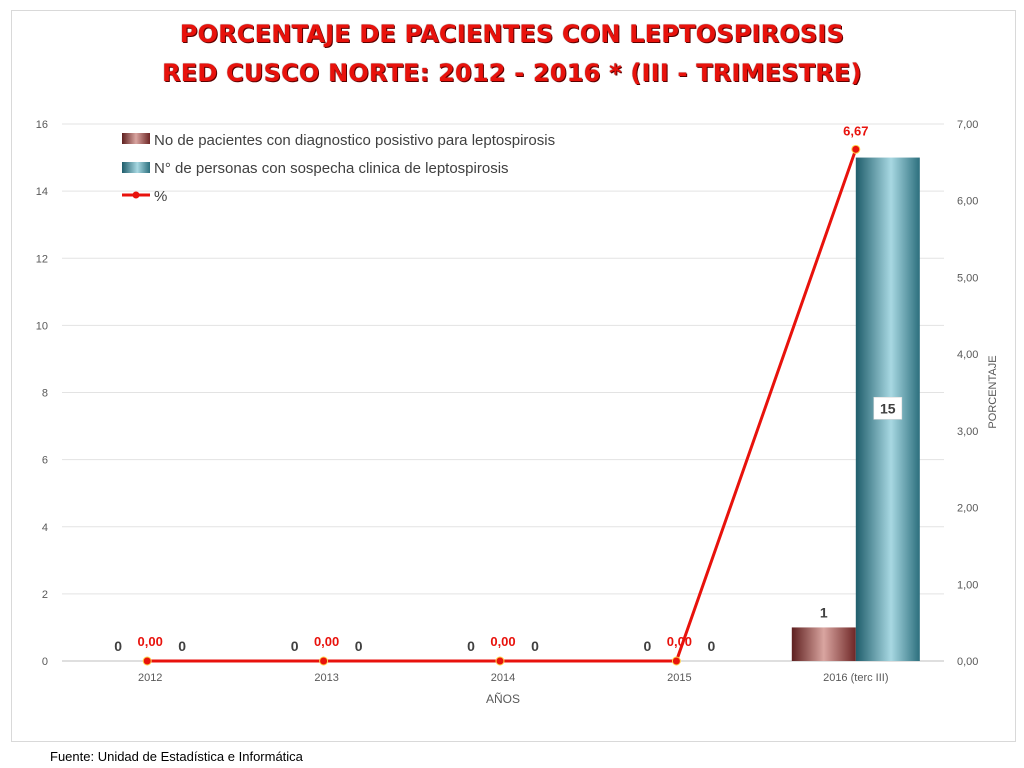 The image size is (1024, 768). I want to click on legend-label-percent: %, so click(160, 196).